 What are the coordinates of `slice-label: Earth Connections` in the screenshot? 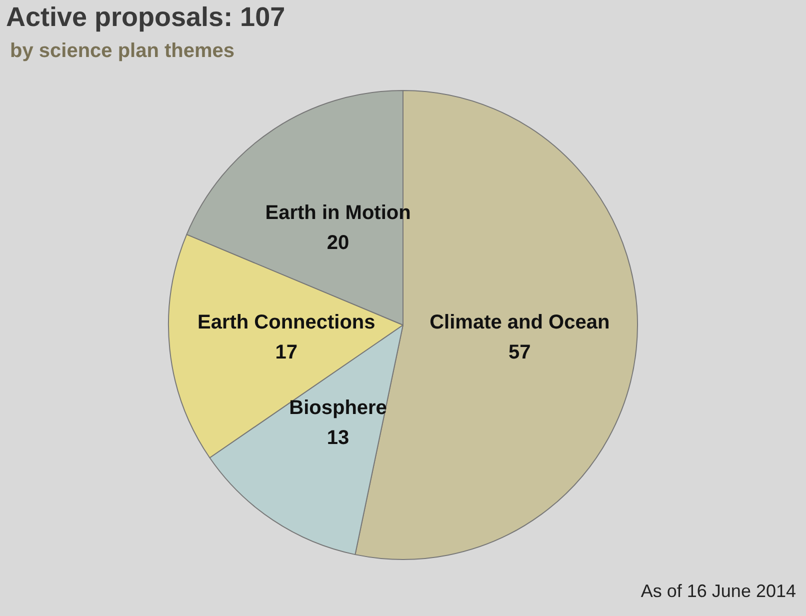 It's located at (286, 323).